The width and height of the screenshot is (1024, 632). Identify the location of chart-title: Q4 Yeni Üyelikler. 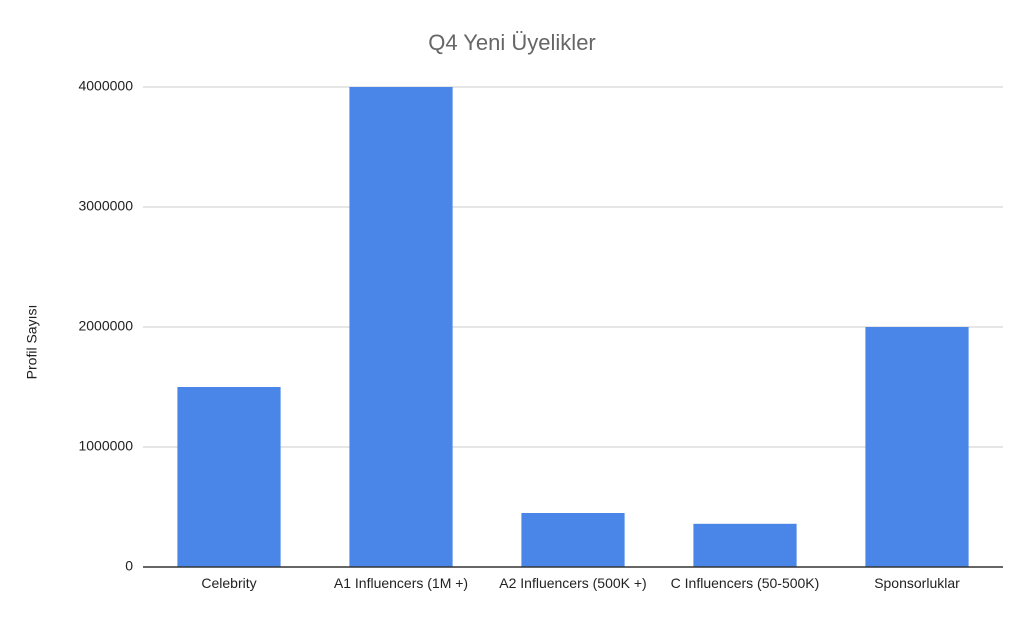
(512, 42).